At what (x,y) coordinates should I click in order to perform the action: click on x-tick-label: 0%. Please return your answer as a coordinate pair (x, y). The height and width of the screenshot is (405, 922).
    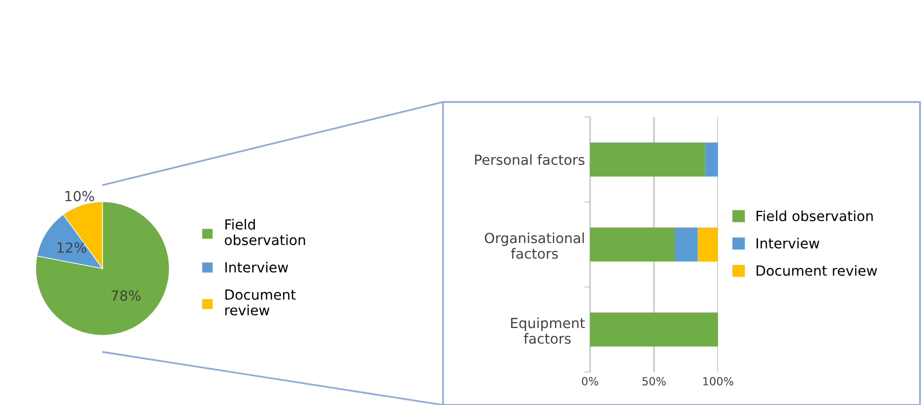
    Looking at the image, I should click on (590, 381).